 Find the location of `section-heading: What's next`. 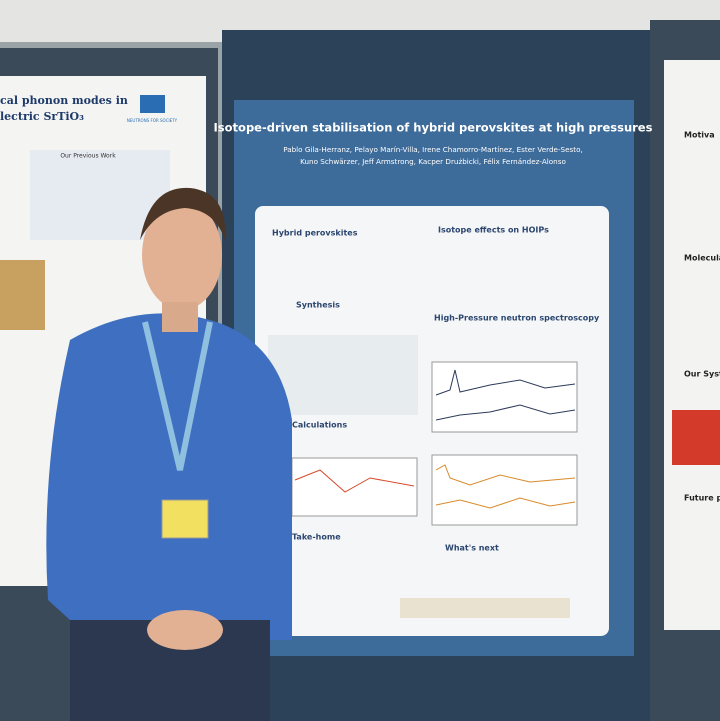

section-heading: What's next is located at coordinates (472, 548).